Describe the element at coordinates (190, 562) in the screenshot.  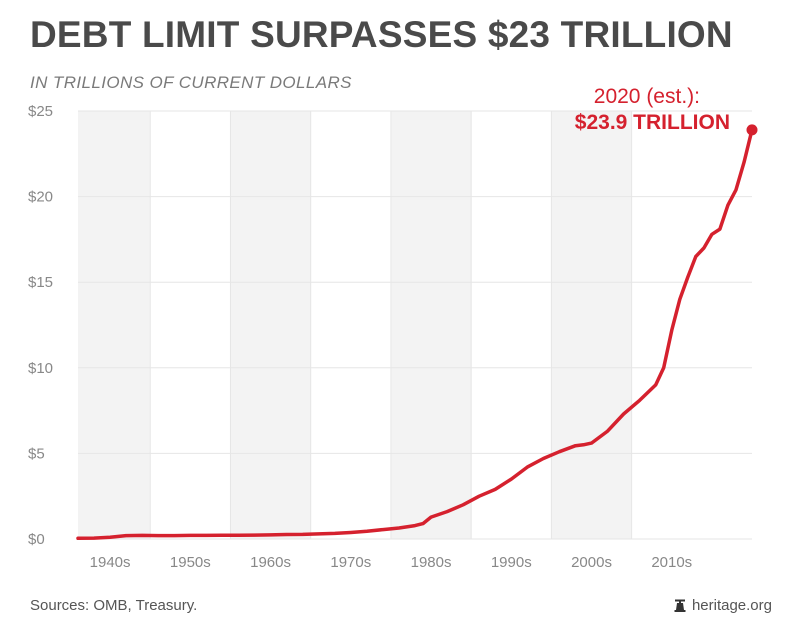
I see `x-tick-label: 1950s` at that location.